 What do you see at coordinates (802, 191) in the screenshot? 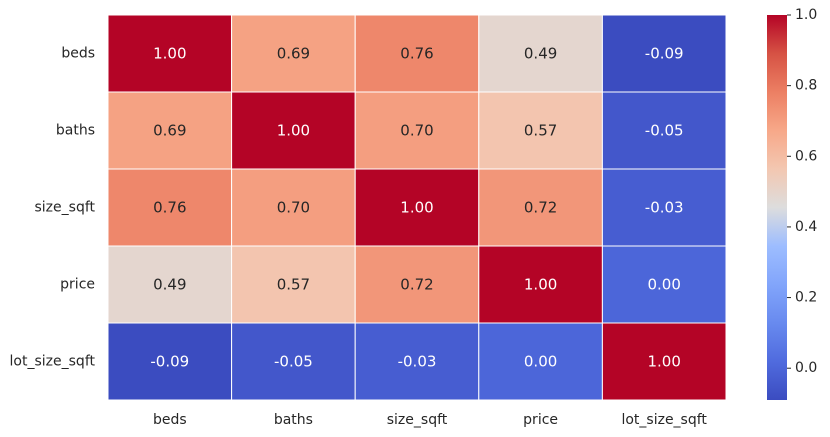
I see `colorbar-ticks: 0.0 0.2 0.4 0.6 0.8 1.0` at bounding box center [802, 191].